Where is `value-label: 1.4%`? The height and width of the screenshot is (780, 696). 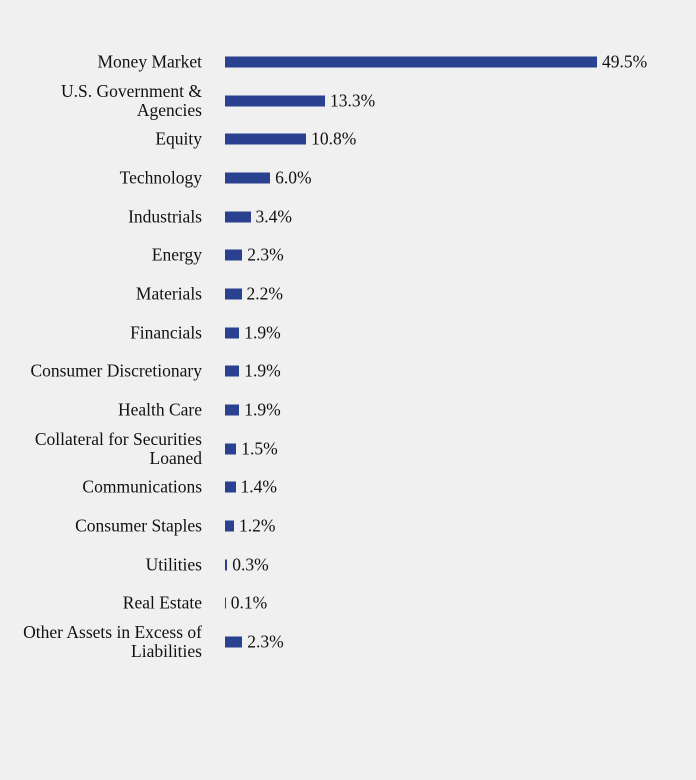
value-label: 1.4% is located at coordinates (258, 486).